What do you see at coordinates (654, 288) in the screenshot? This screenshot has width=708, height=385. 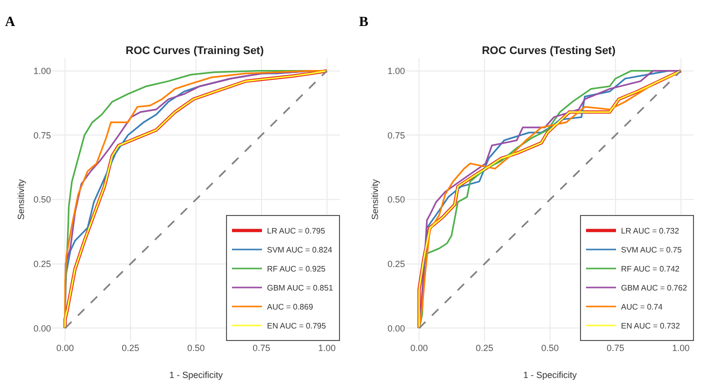 I see `legend-label: GBM AUC = 0.762` at bounding box center [654, 288].